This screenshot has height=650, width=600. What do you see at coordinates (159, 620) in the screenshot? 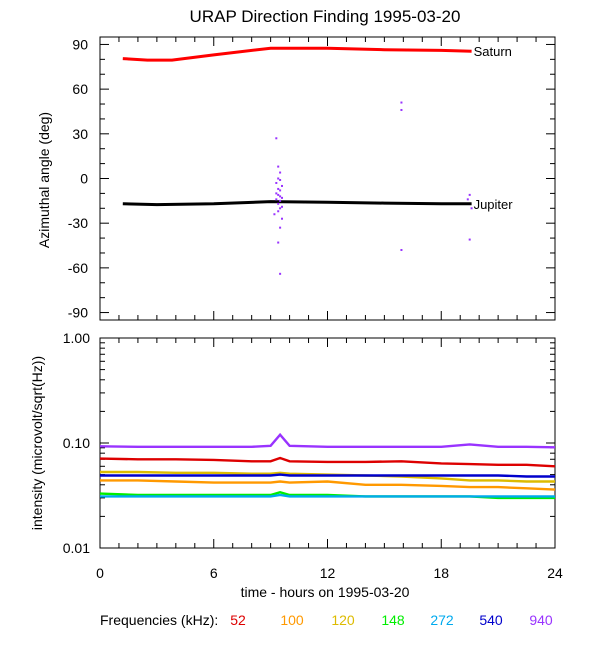
I see `legend-title: Frequencies (kHz):` at bounding box center [159, 620].